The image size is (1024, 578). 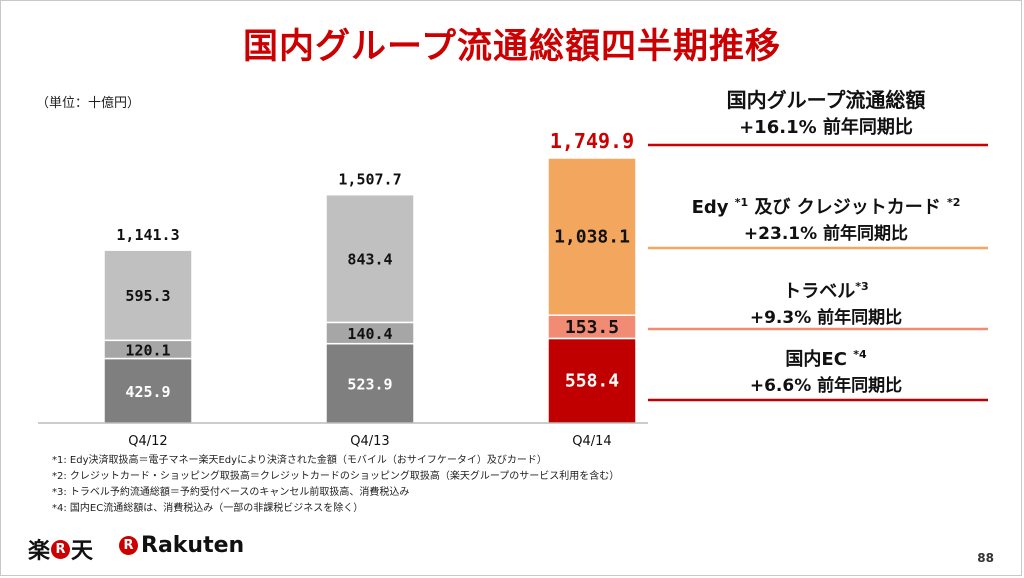 What do you see at coordinates (128, 545) in the screenshot?
I see `logo-en-r-circle-icon: R` at bounding box center [128, 545].